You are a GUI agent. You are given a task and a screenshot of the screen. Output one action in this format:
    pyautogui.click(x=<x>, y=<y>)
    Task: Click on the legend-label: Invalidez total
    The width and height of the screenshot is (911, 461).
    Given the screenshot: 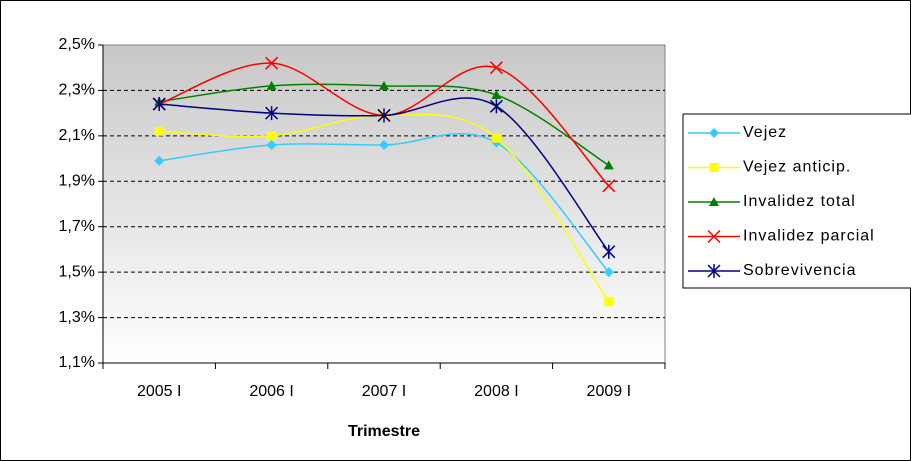 What is the action you would take?
    pyautogui.click(x=799, y=201)
    